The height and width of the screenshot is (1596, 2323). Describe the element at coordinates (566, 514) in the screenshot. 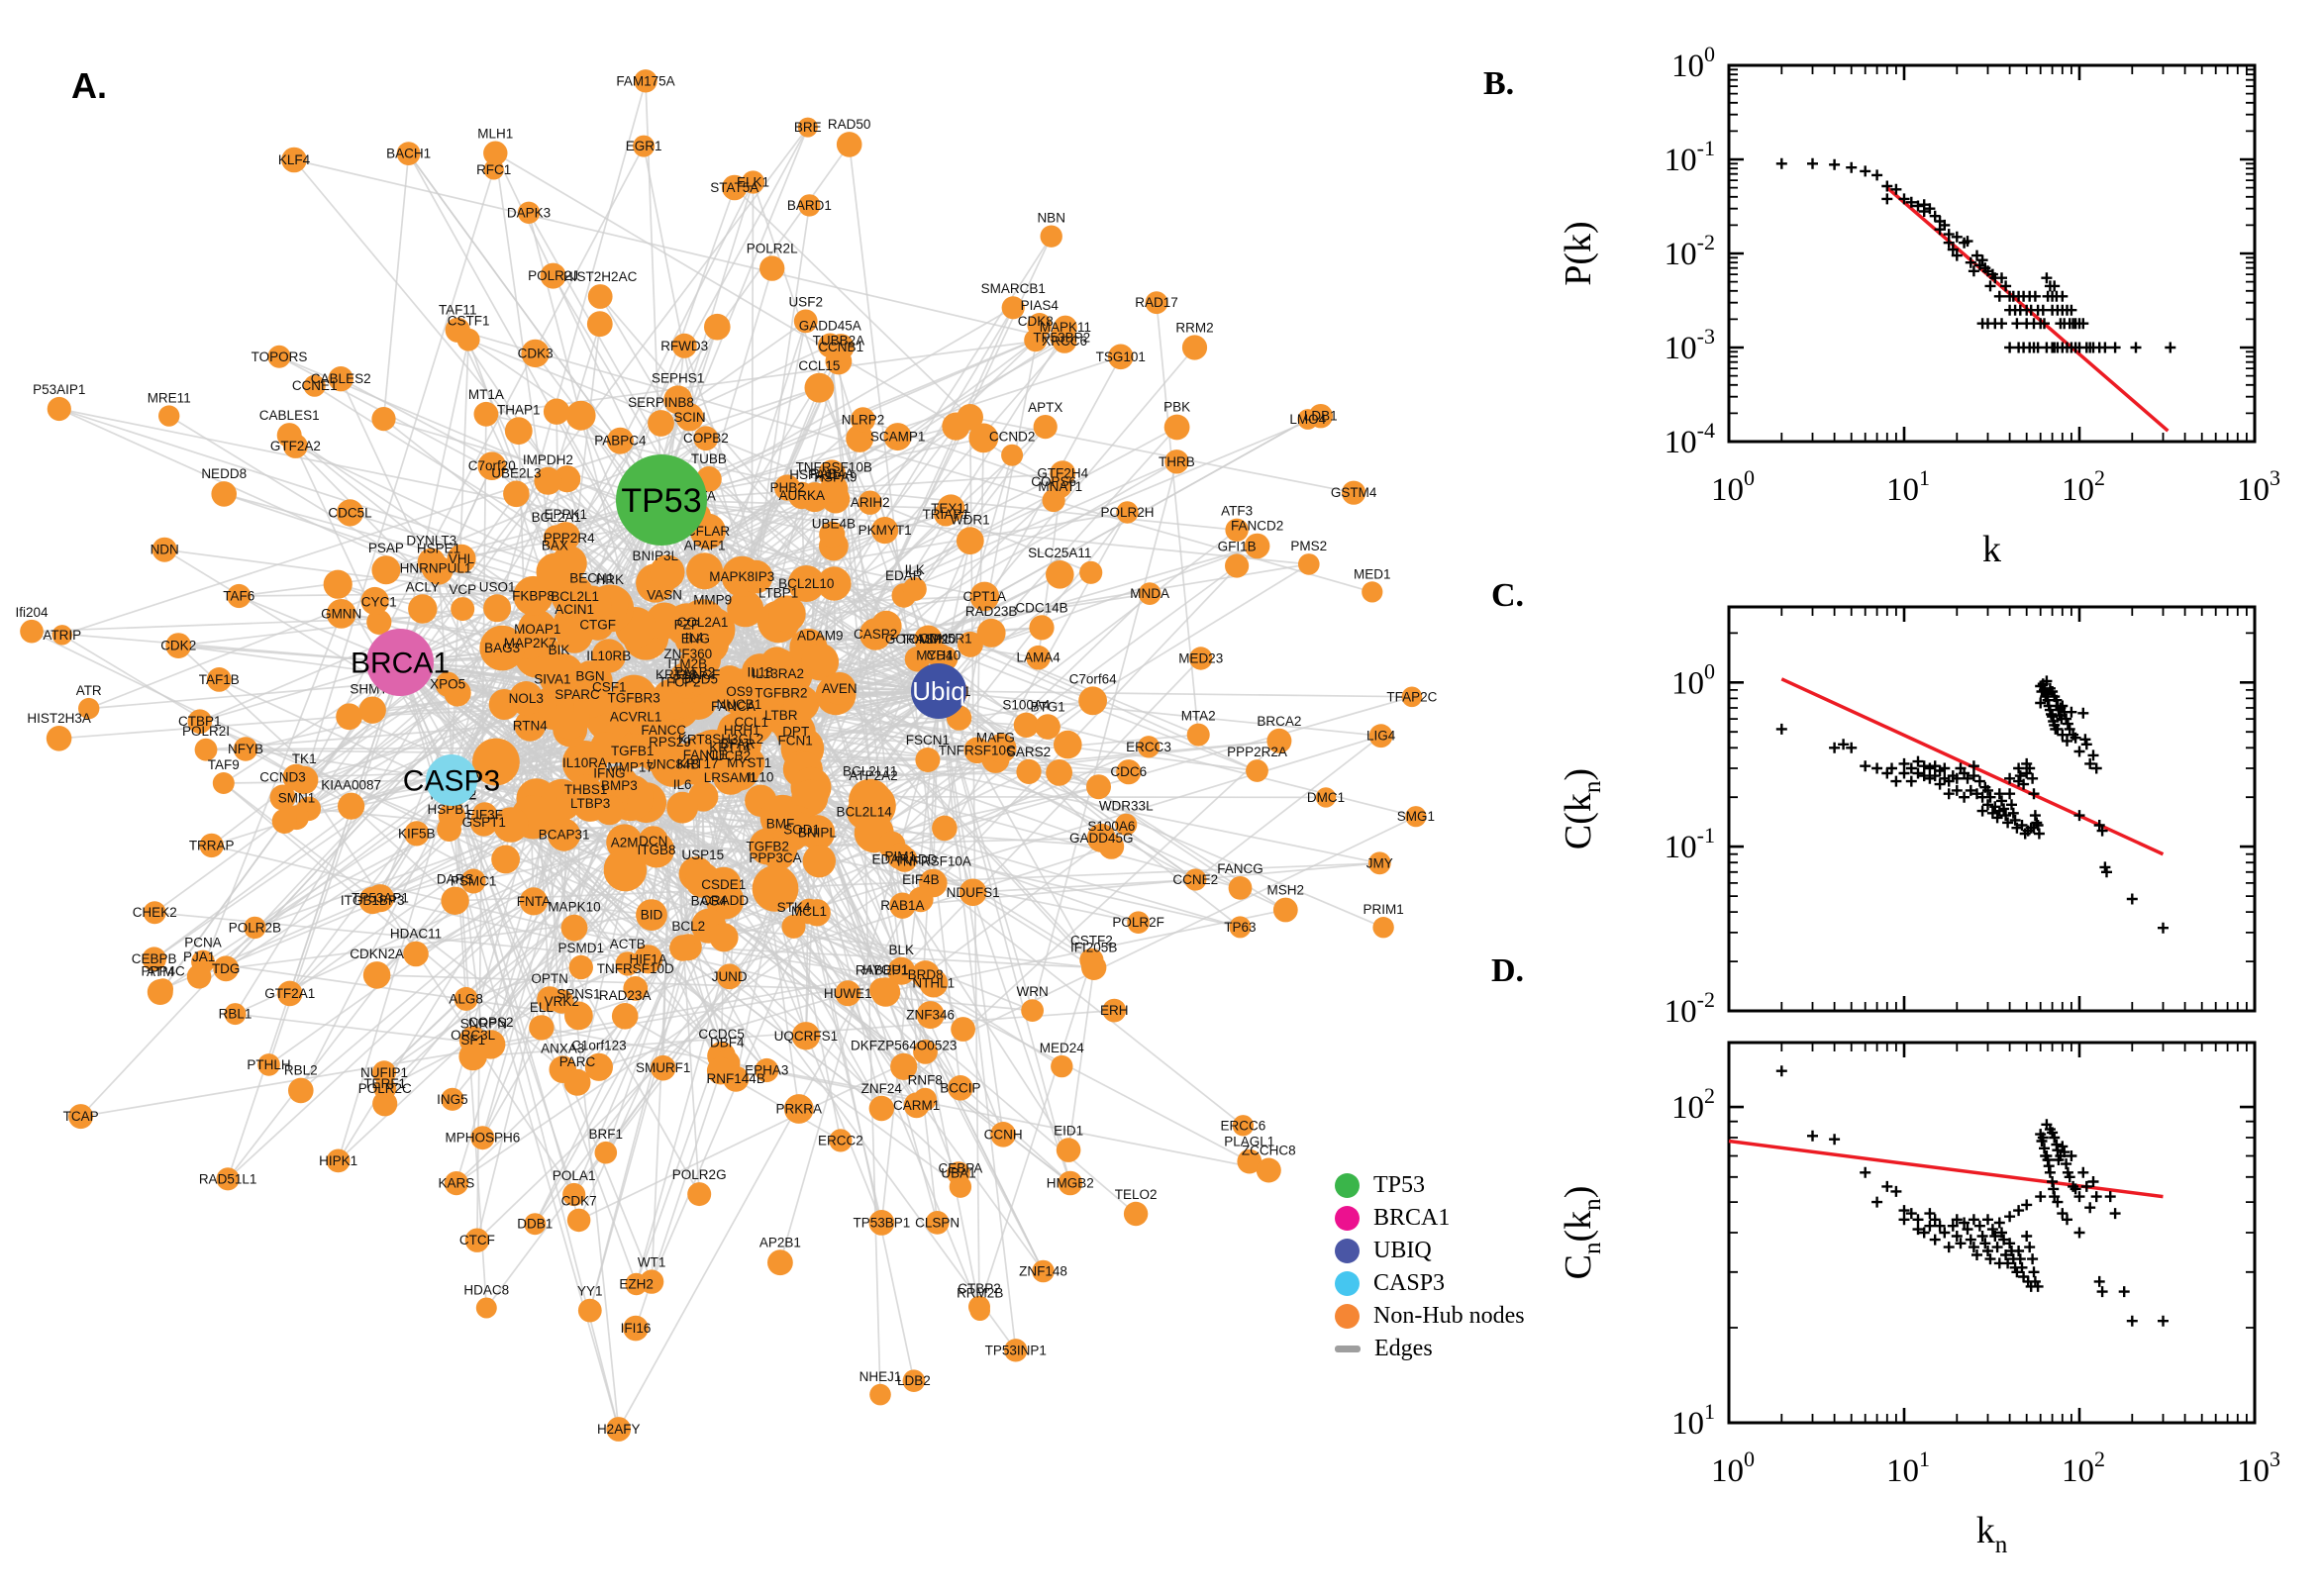

I see `svg-text: EPPK1` at that location.